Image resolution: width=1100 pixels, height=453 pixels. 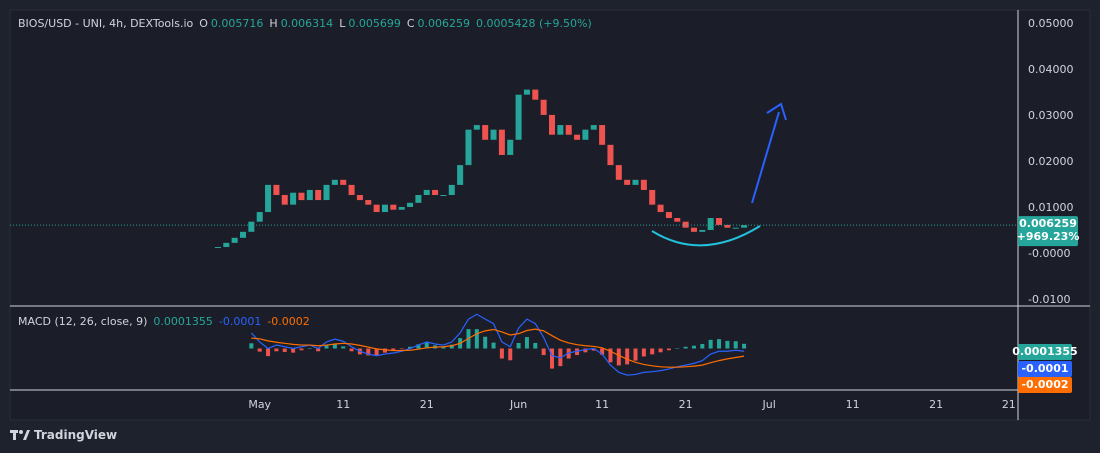 What do you see at coordinates (240, 321) in the screenshot?
I see `macd-value: -0.0001` at bounding box center [240, 321].